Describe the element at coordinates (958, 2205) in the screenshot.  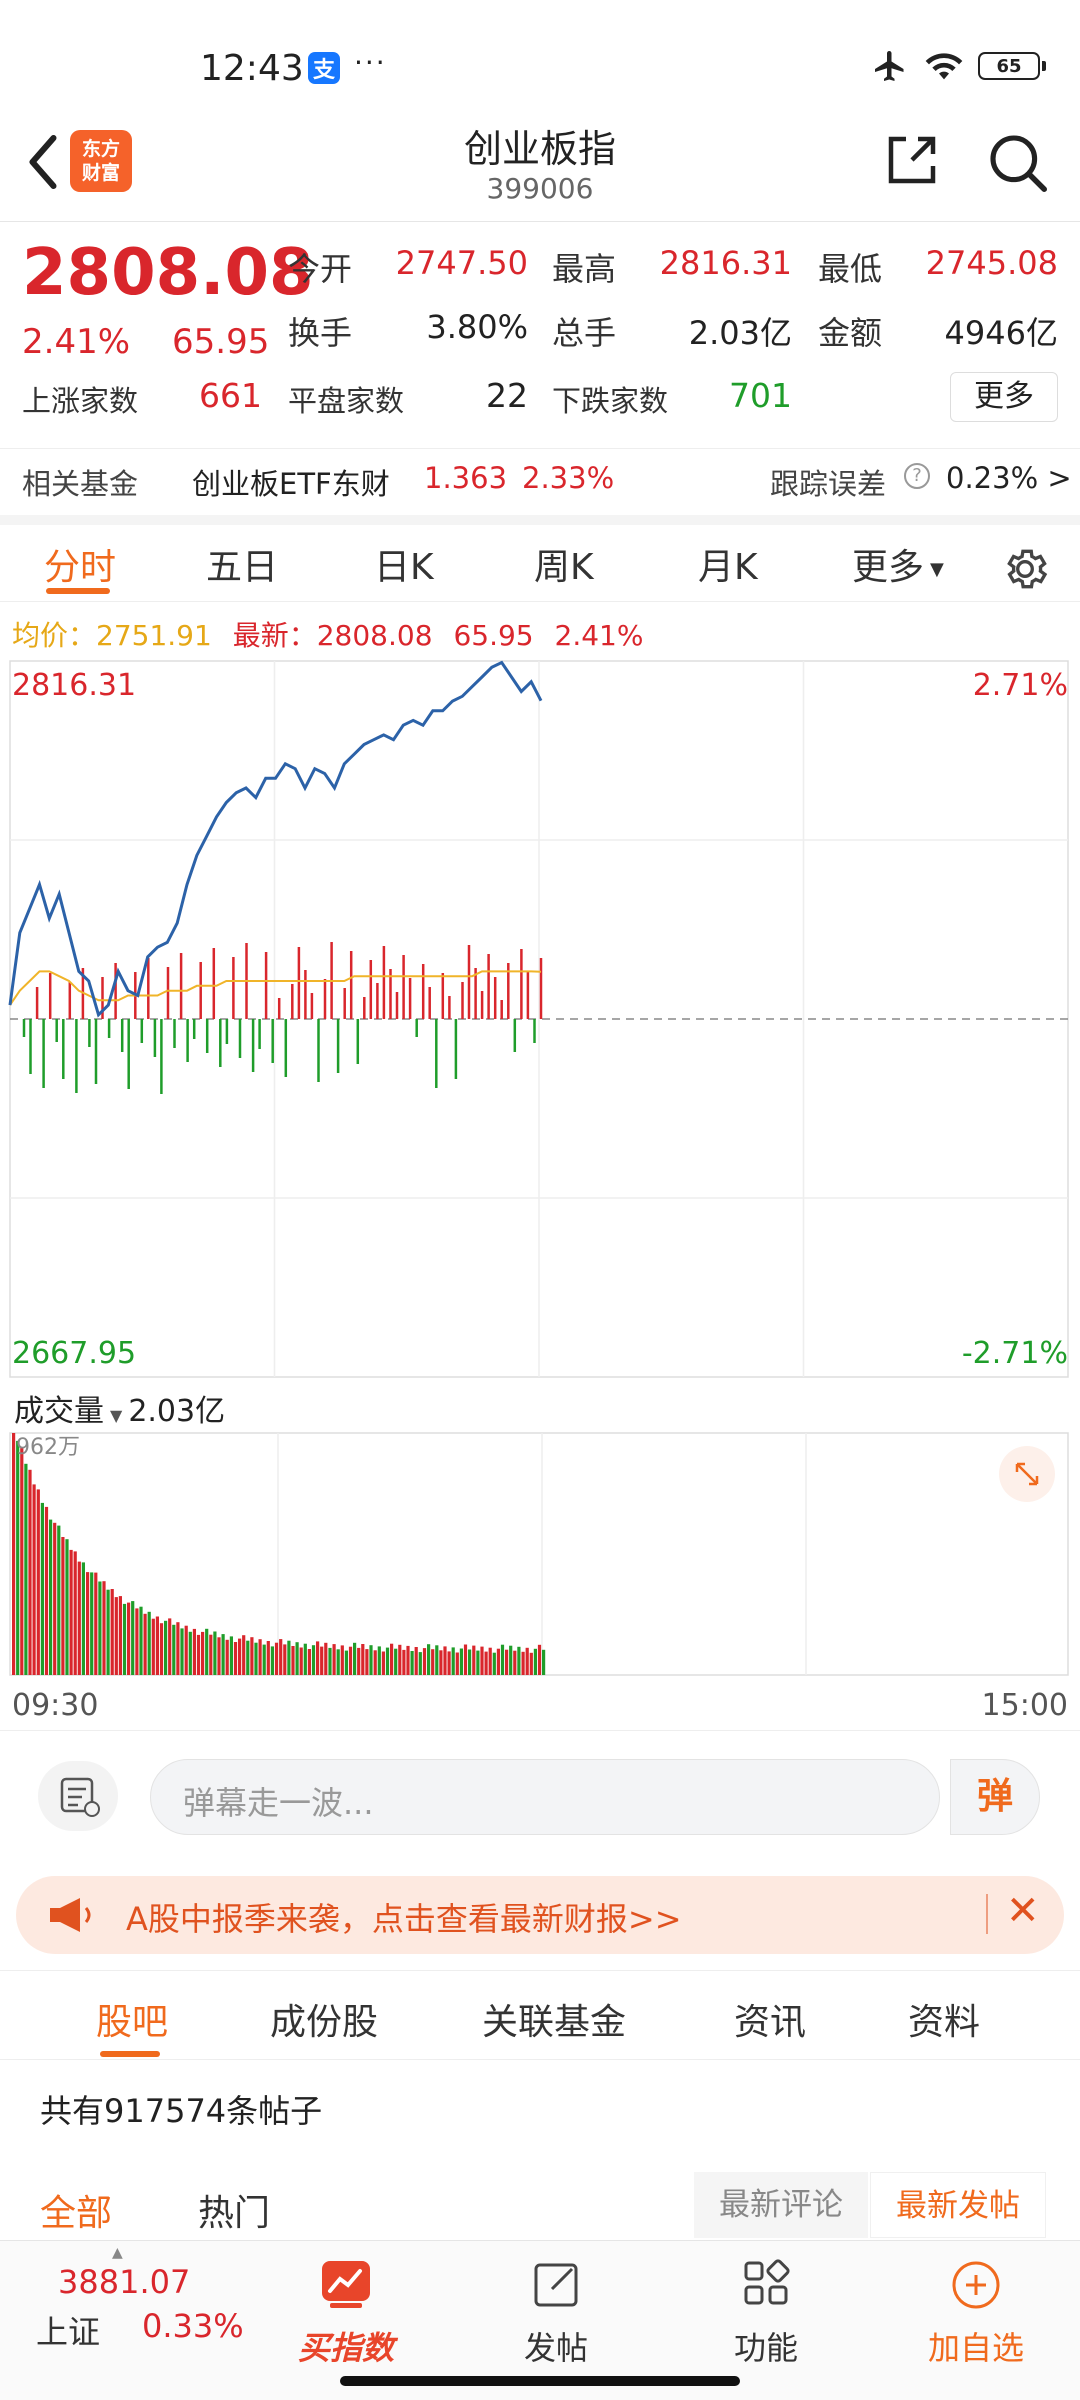
I see `sort-latest-post: 最新发帖` at that location.